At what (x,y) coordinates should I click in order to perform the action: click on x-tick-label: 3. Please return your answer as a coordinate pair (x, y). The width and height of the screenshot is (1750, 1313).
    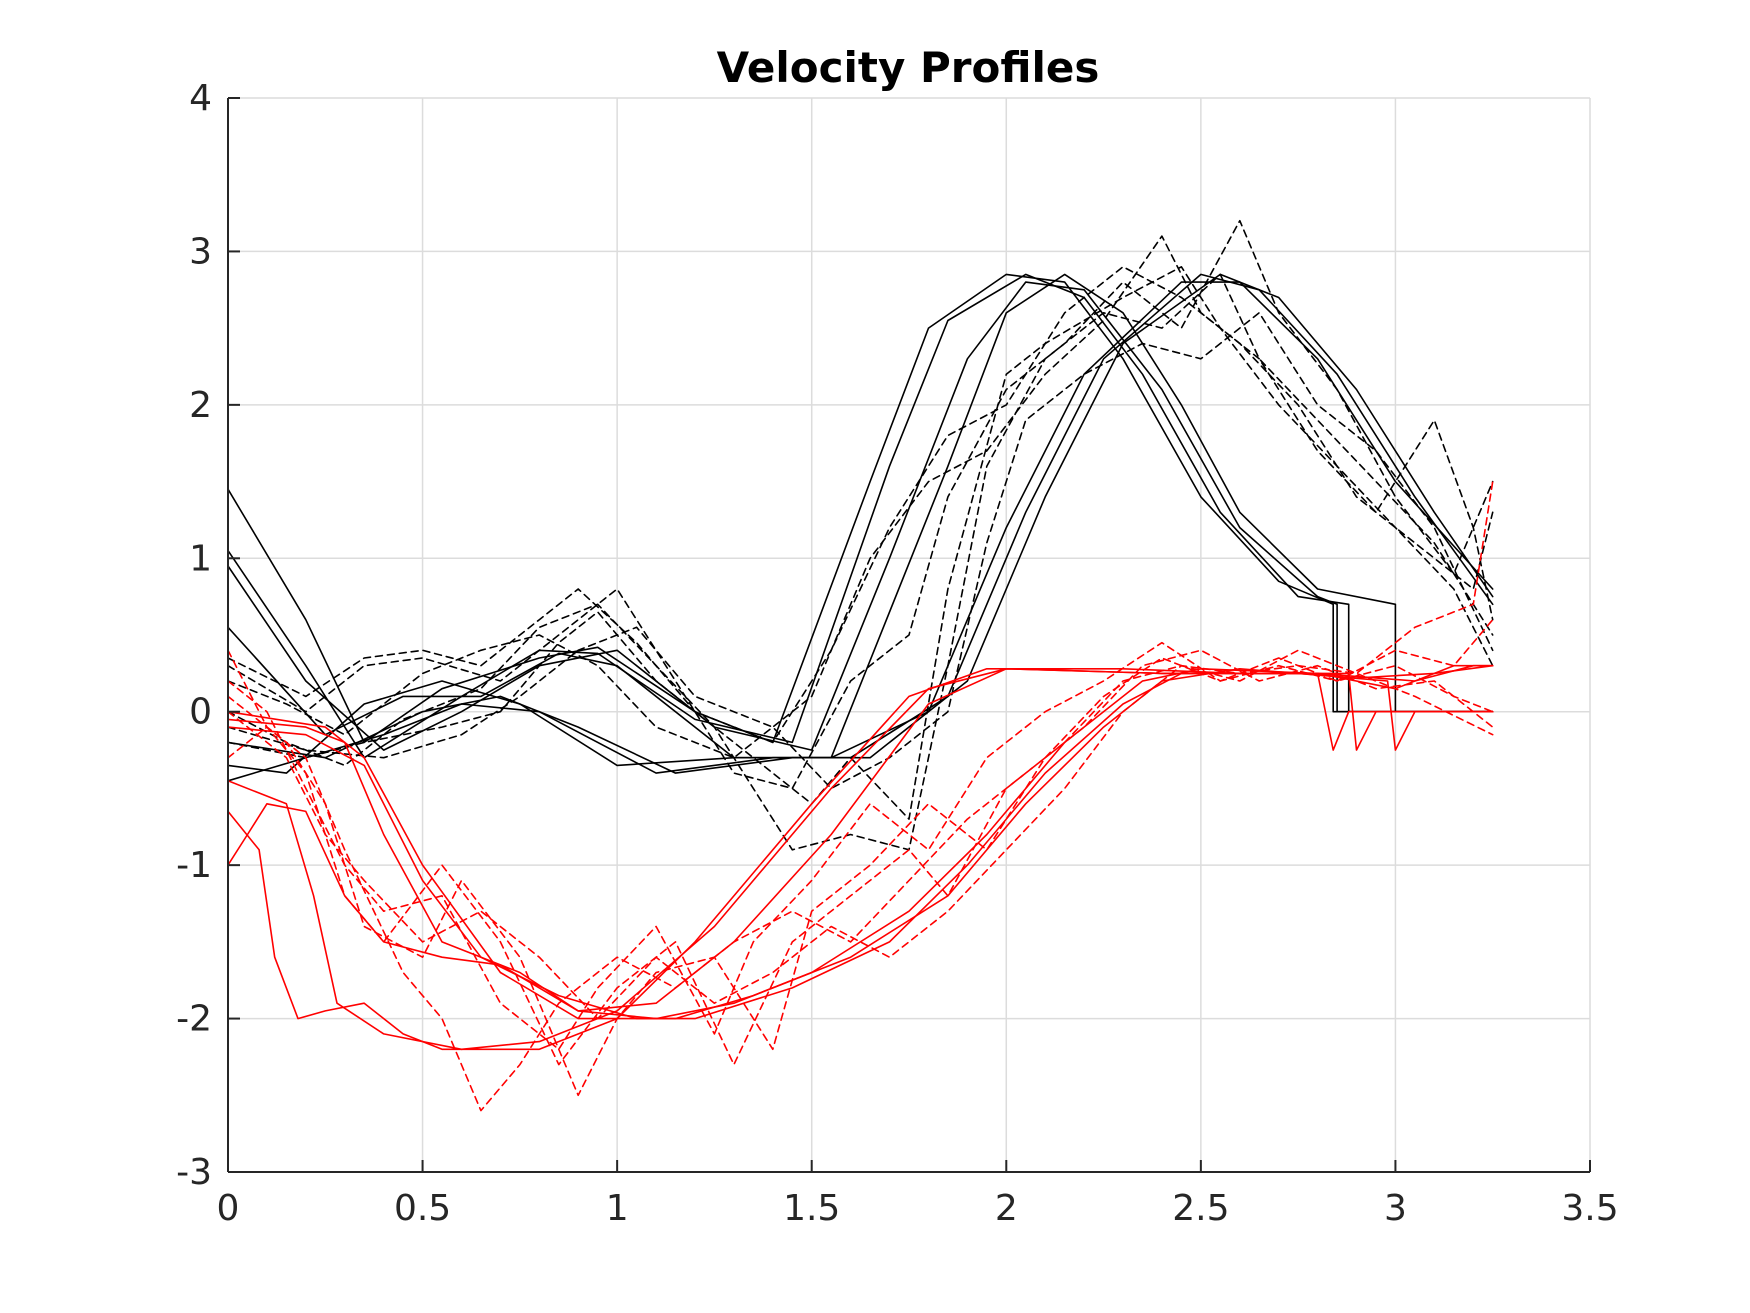
    Looking at the image, I should click on (1395, 1208).